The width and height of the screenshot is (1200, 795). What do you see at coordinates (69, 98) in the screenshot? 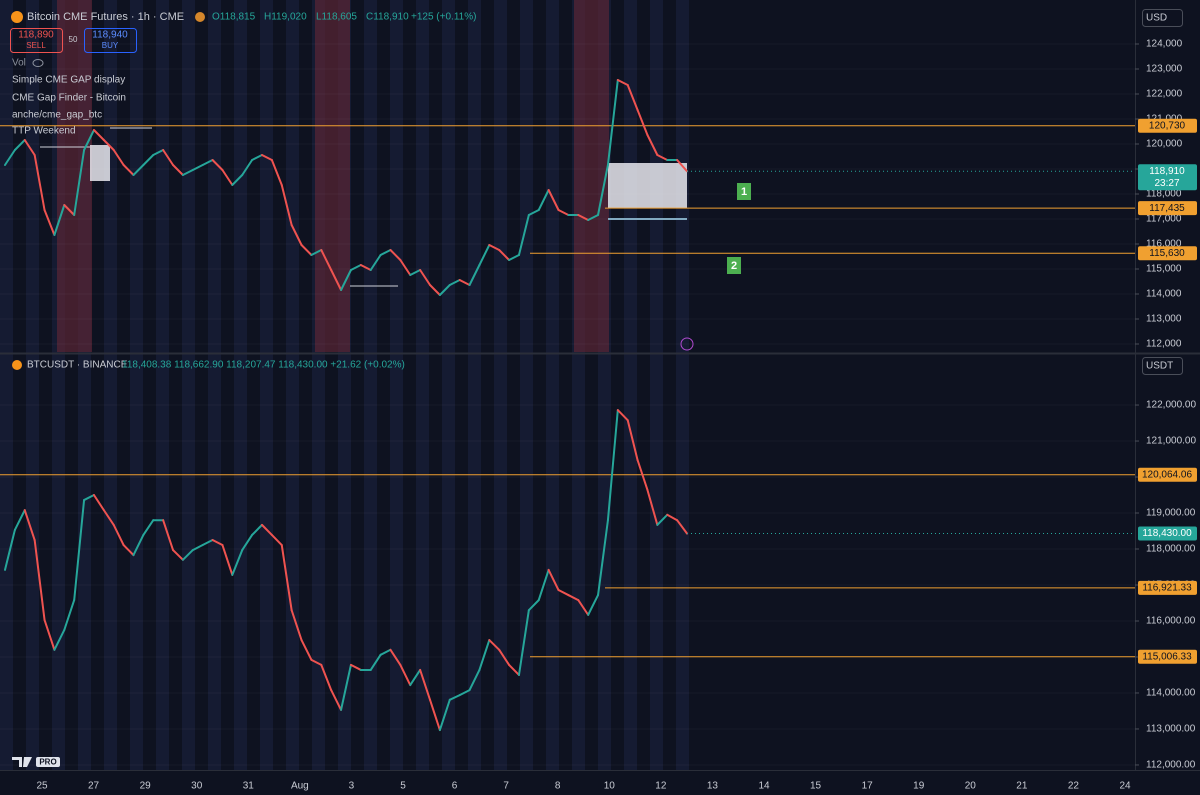
I see `indicator: CME Gap Finder - Bitcoin` at bounding box center [69, 98].